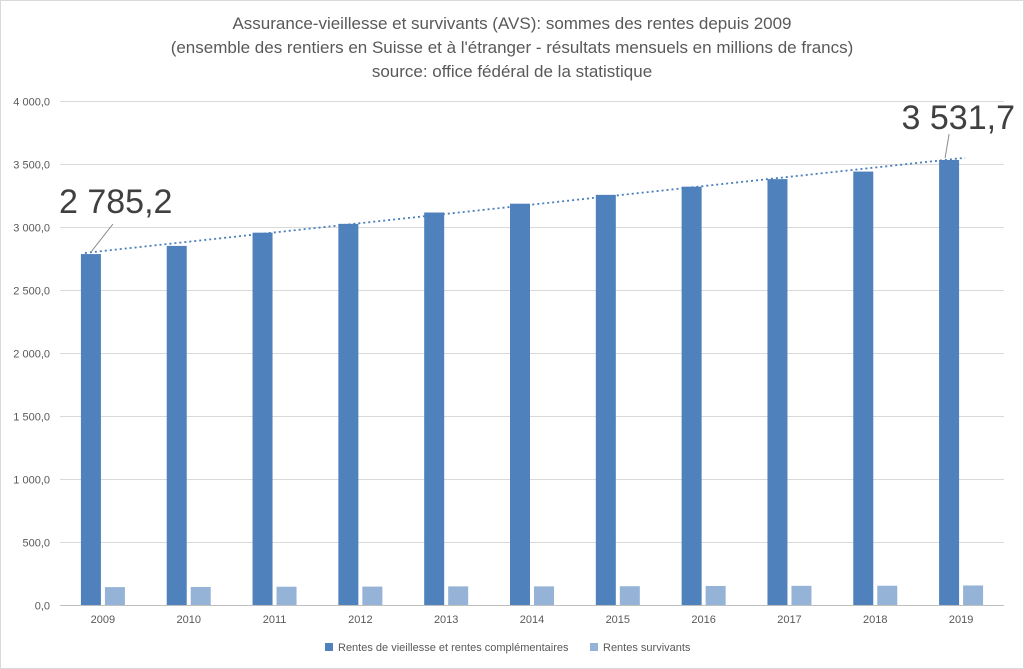 The width and height of the screenshot is (1024, 669). Describe the element at coordinates (961, 620) in the screenshot. I see `x-tick-label: 2019` at that location.